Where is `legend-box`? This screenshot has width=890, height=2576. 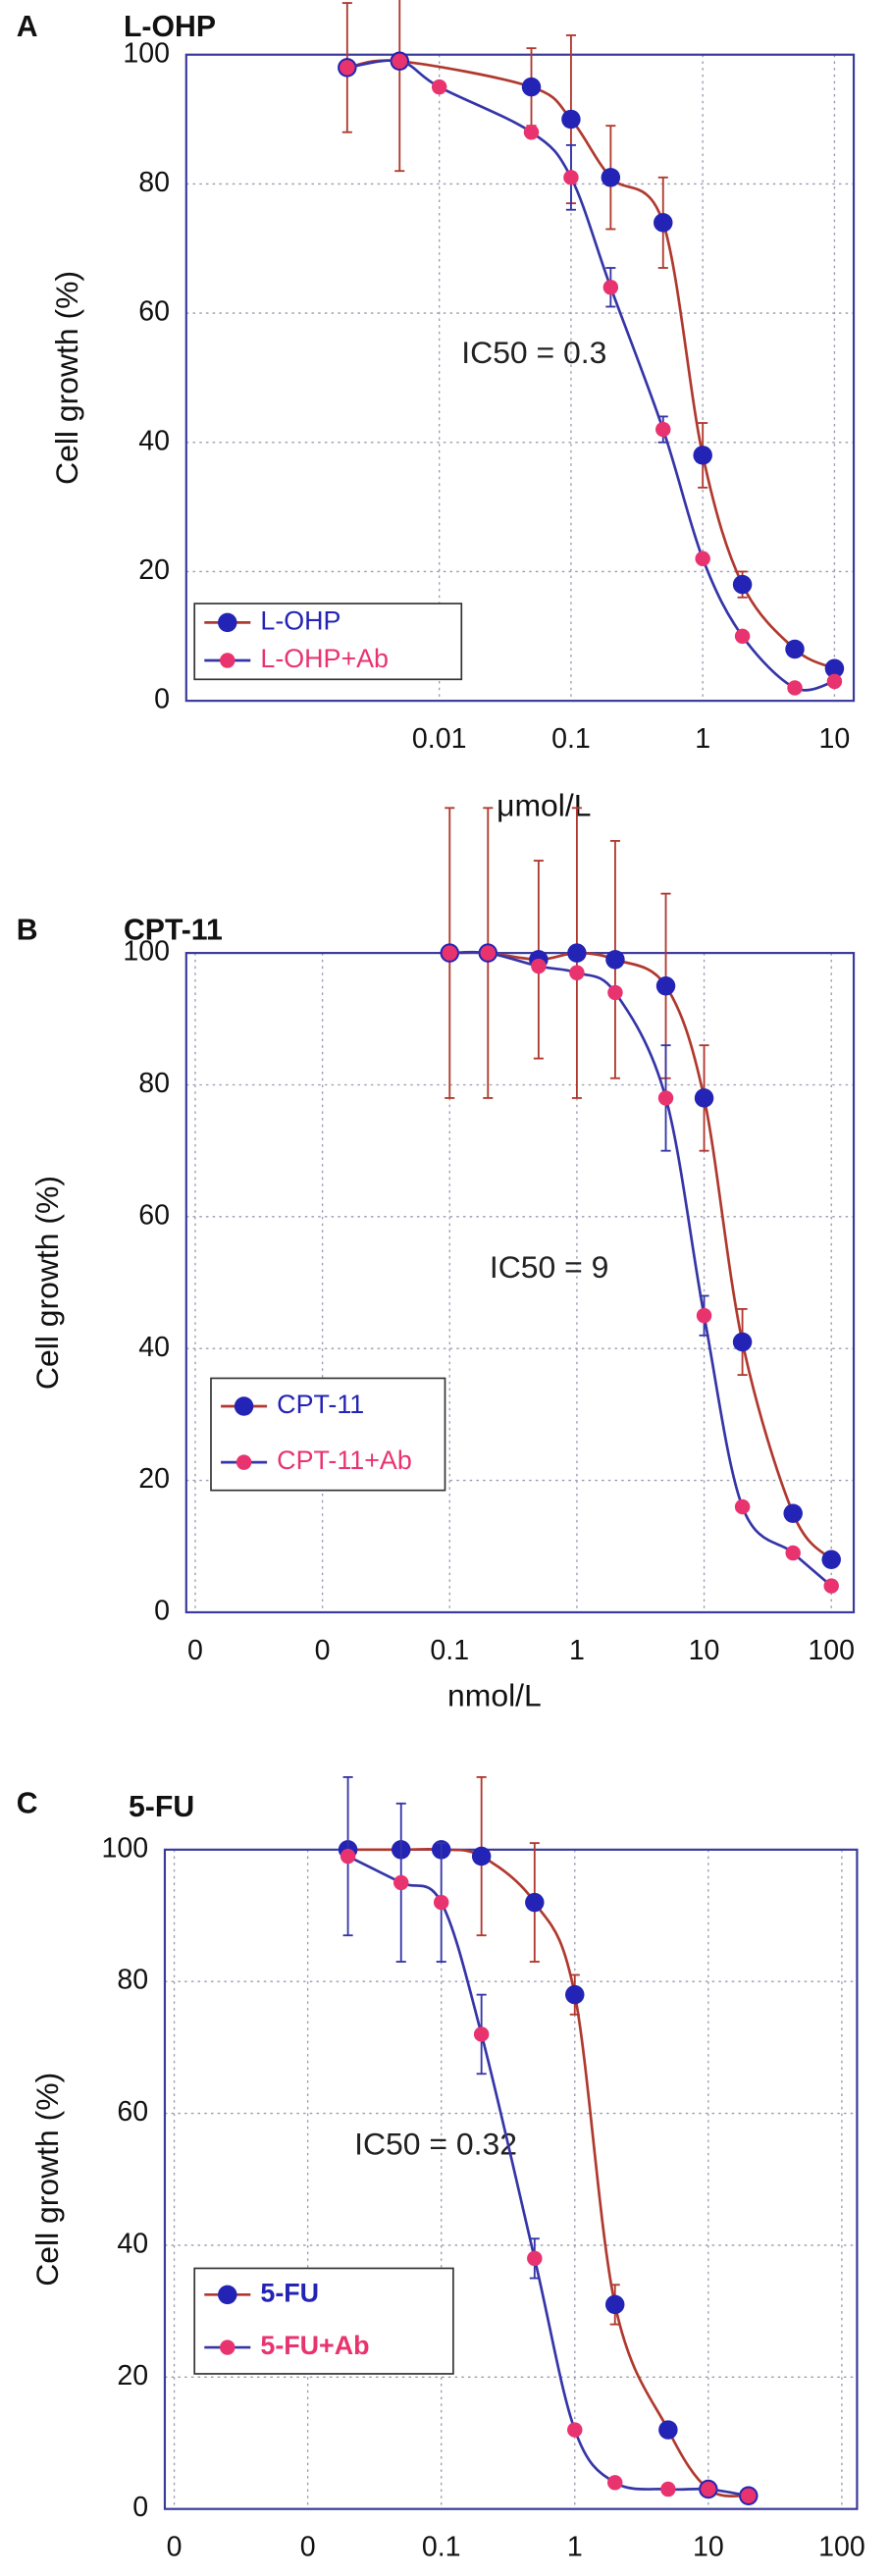 legend-box is located at coordinates (328, 1434).